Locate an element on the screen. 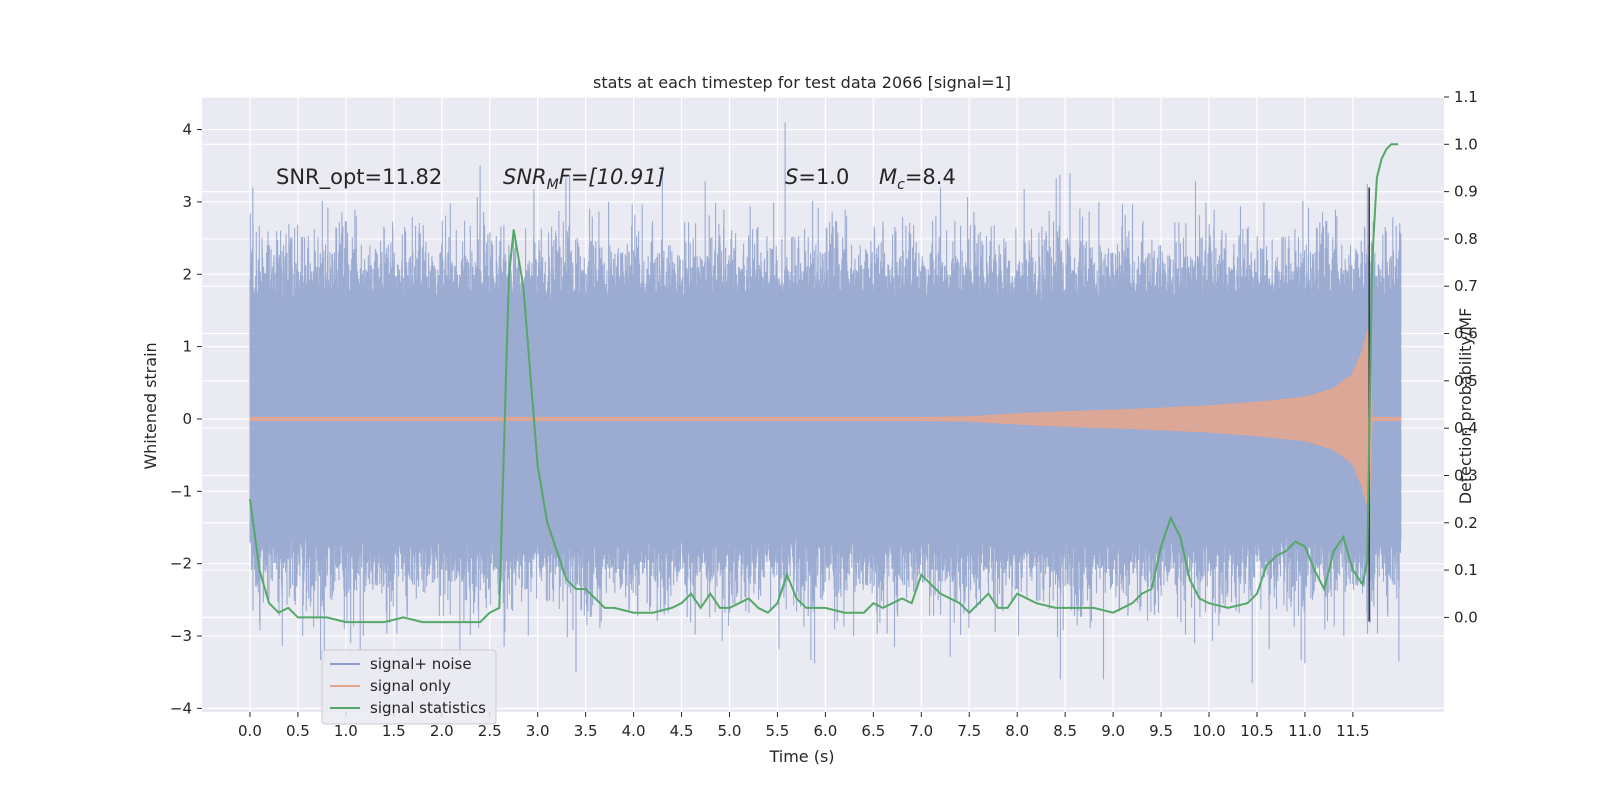 Image resolution: width=1600 pixels, height=800 pixels. legend-label-signal-plus-noise: signal+ noise is located at coordinates (421, 664).